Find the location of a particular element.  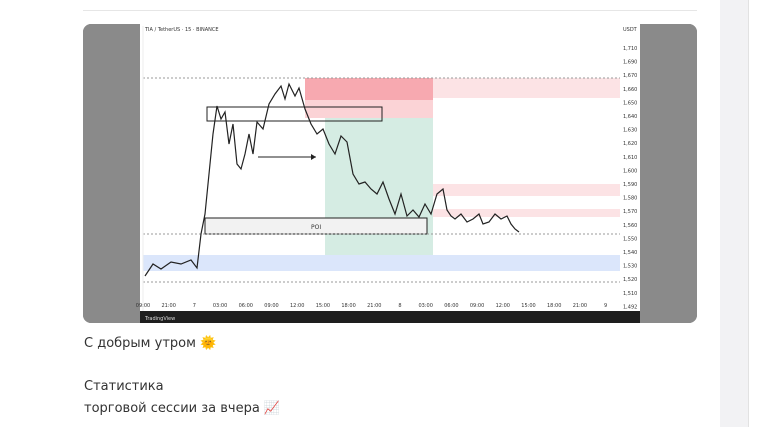

y-axis-label: 1,520 is located at coordinates (630, 280).